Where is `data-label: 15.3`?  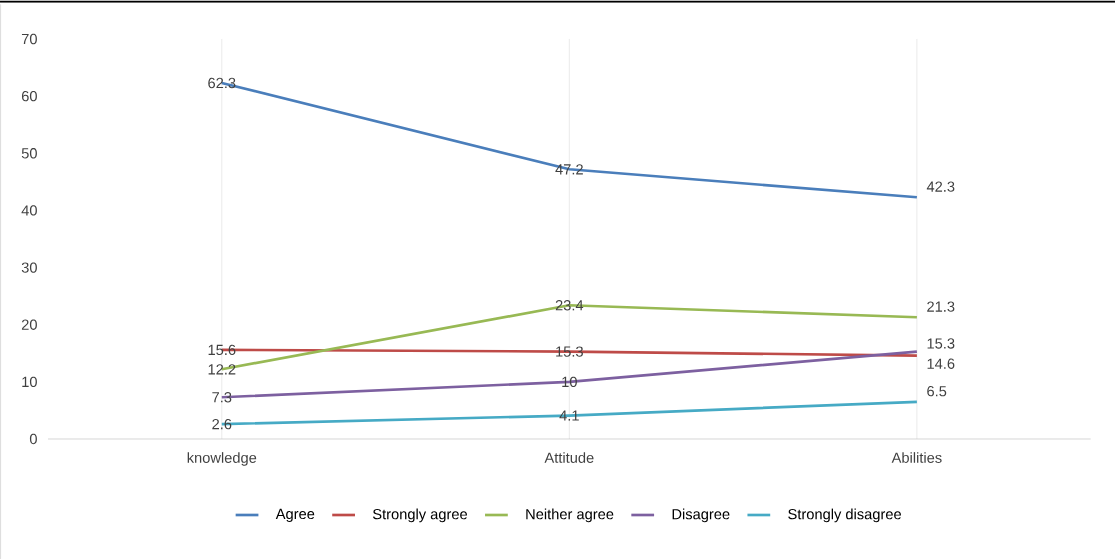
data-label: 15.3 is located at coordinates (941, 343).